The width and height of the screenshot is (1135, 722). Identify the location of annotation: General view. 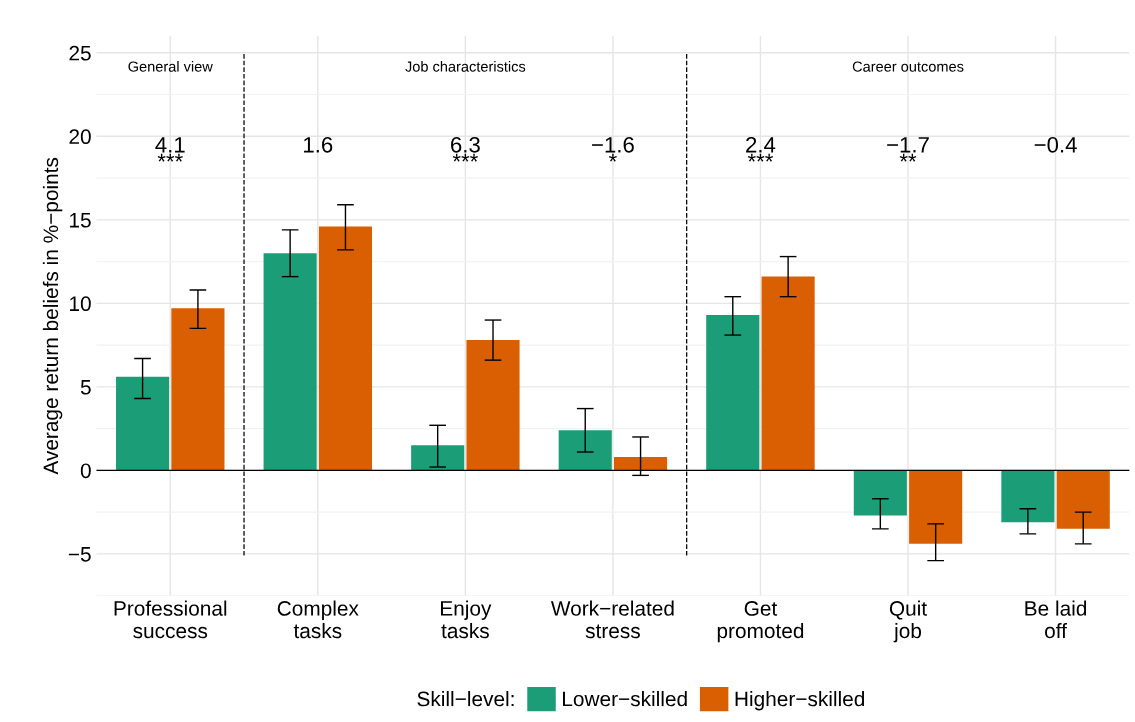
(170, 66).